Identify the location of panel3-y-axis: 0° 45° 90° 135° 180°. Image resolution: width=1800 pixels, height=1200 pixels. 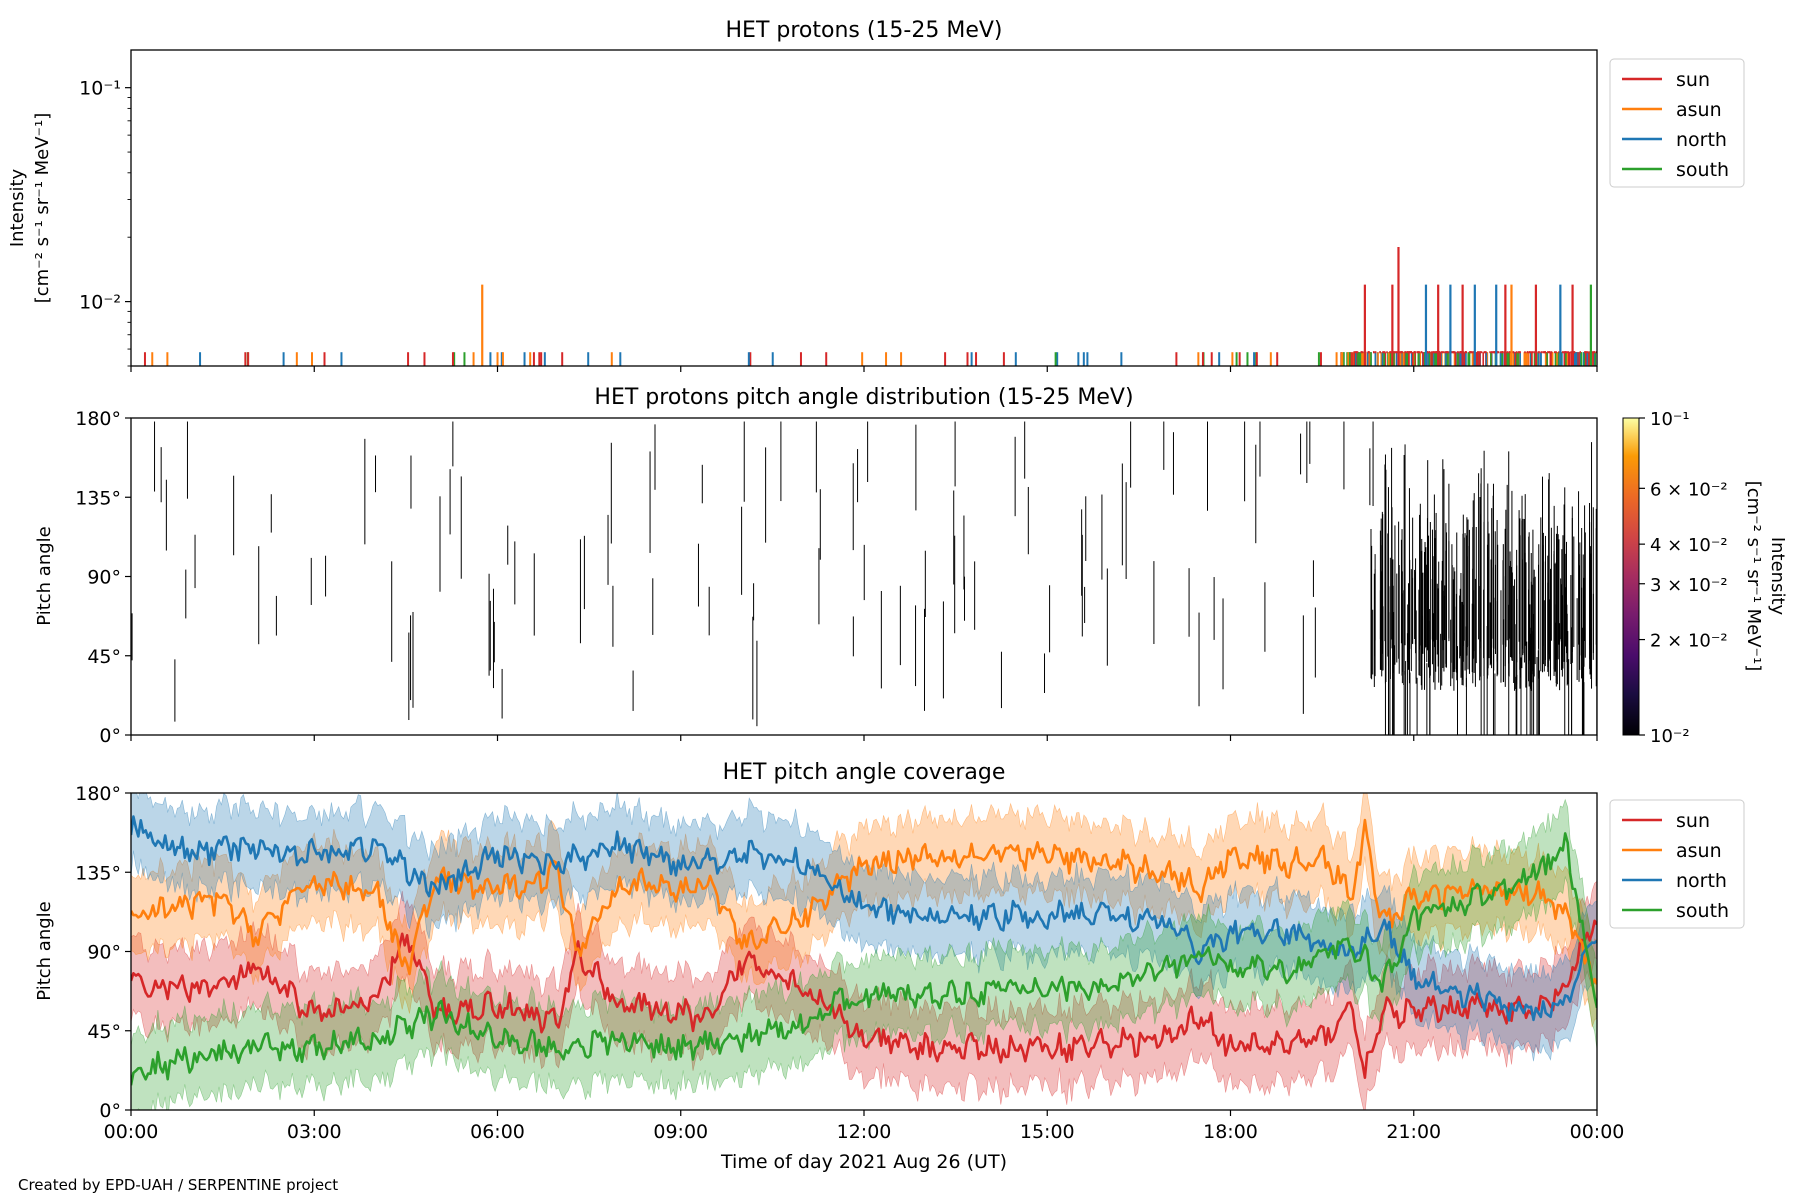
(103, 952).